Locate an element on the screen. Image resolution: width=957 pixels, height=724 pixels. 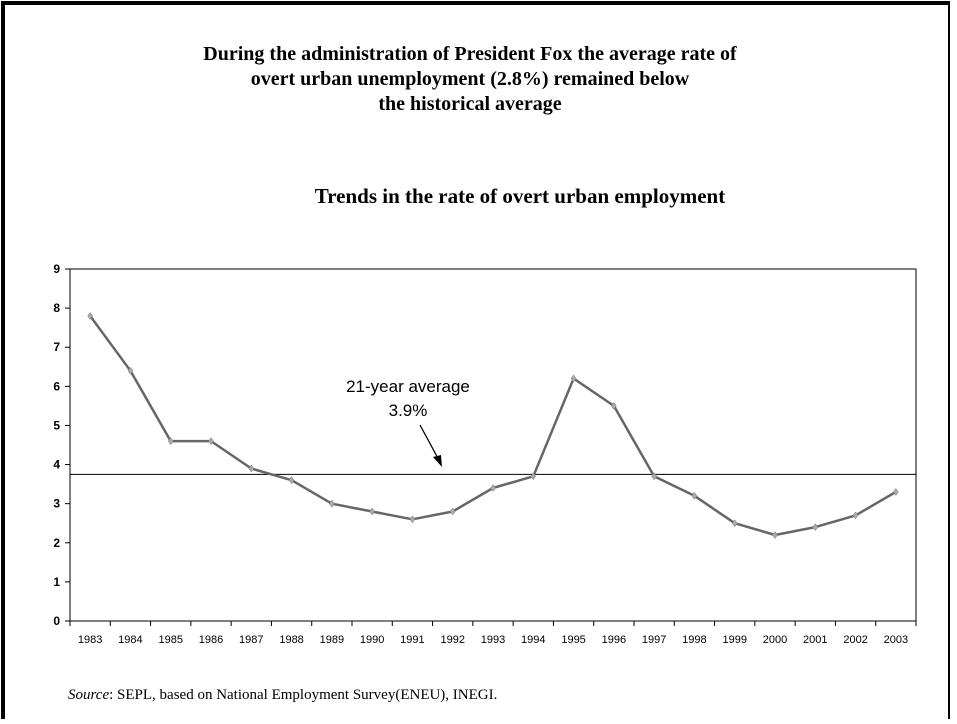
x-tick-label: 1987 is located at coordinates (251, 640).